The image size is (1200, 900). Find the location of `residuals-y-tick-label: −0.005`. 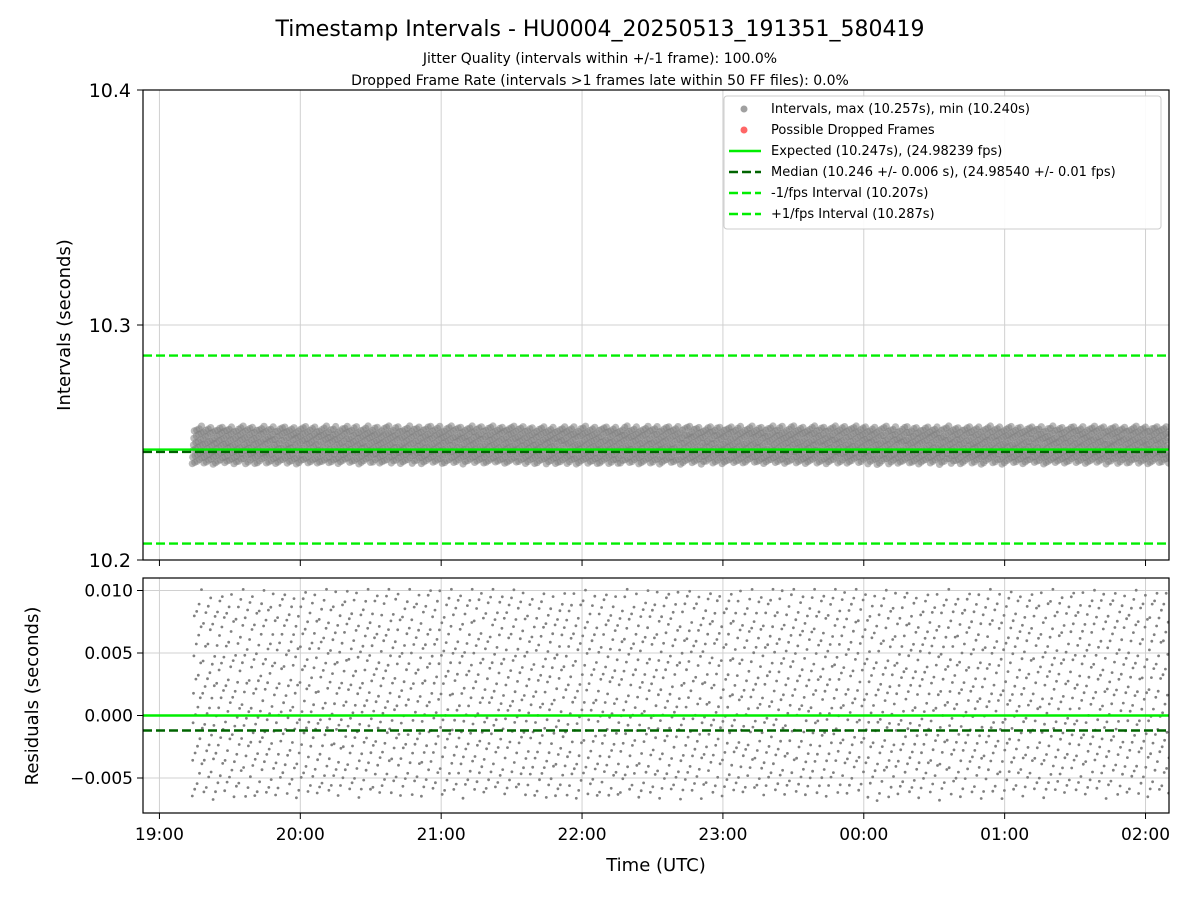

residuals-y-tick-label: −0.005 is located at coordinates (101, 779).